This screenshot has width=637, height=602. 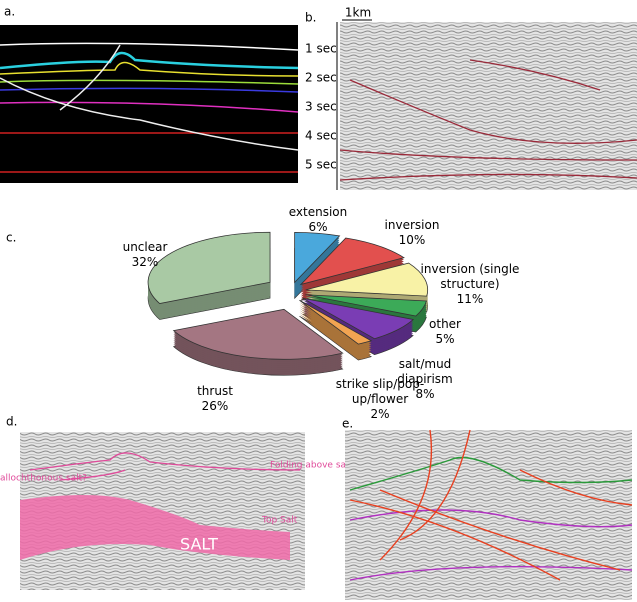 I want to click on category-name: salt/mud diapirism, so click(x=425, y=371).